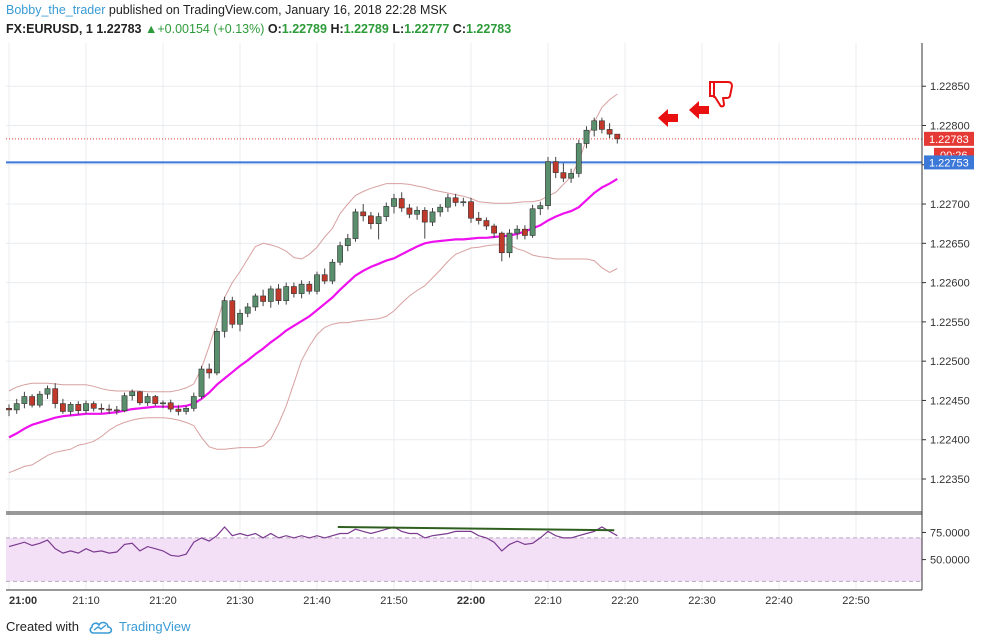 This screenshot has width=982, height=644. Describe the element at coordinates (23, 601) in the screenshot. I see `time-tick-label: 21:00` at that location.